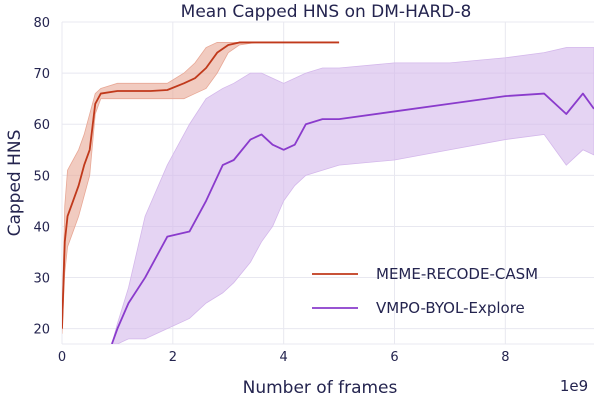  I want to click on y-tick-label: 30, so click(41, 279).